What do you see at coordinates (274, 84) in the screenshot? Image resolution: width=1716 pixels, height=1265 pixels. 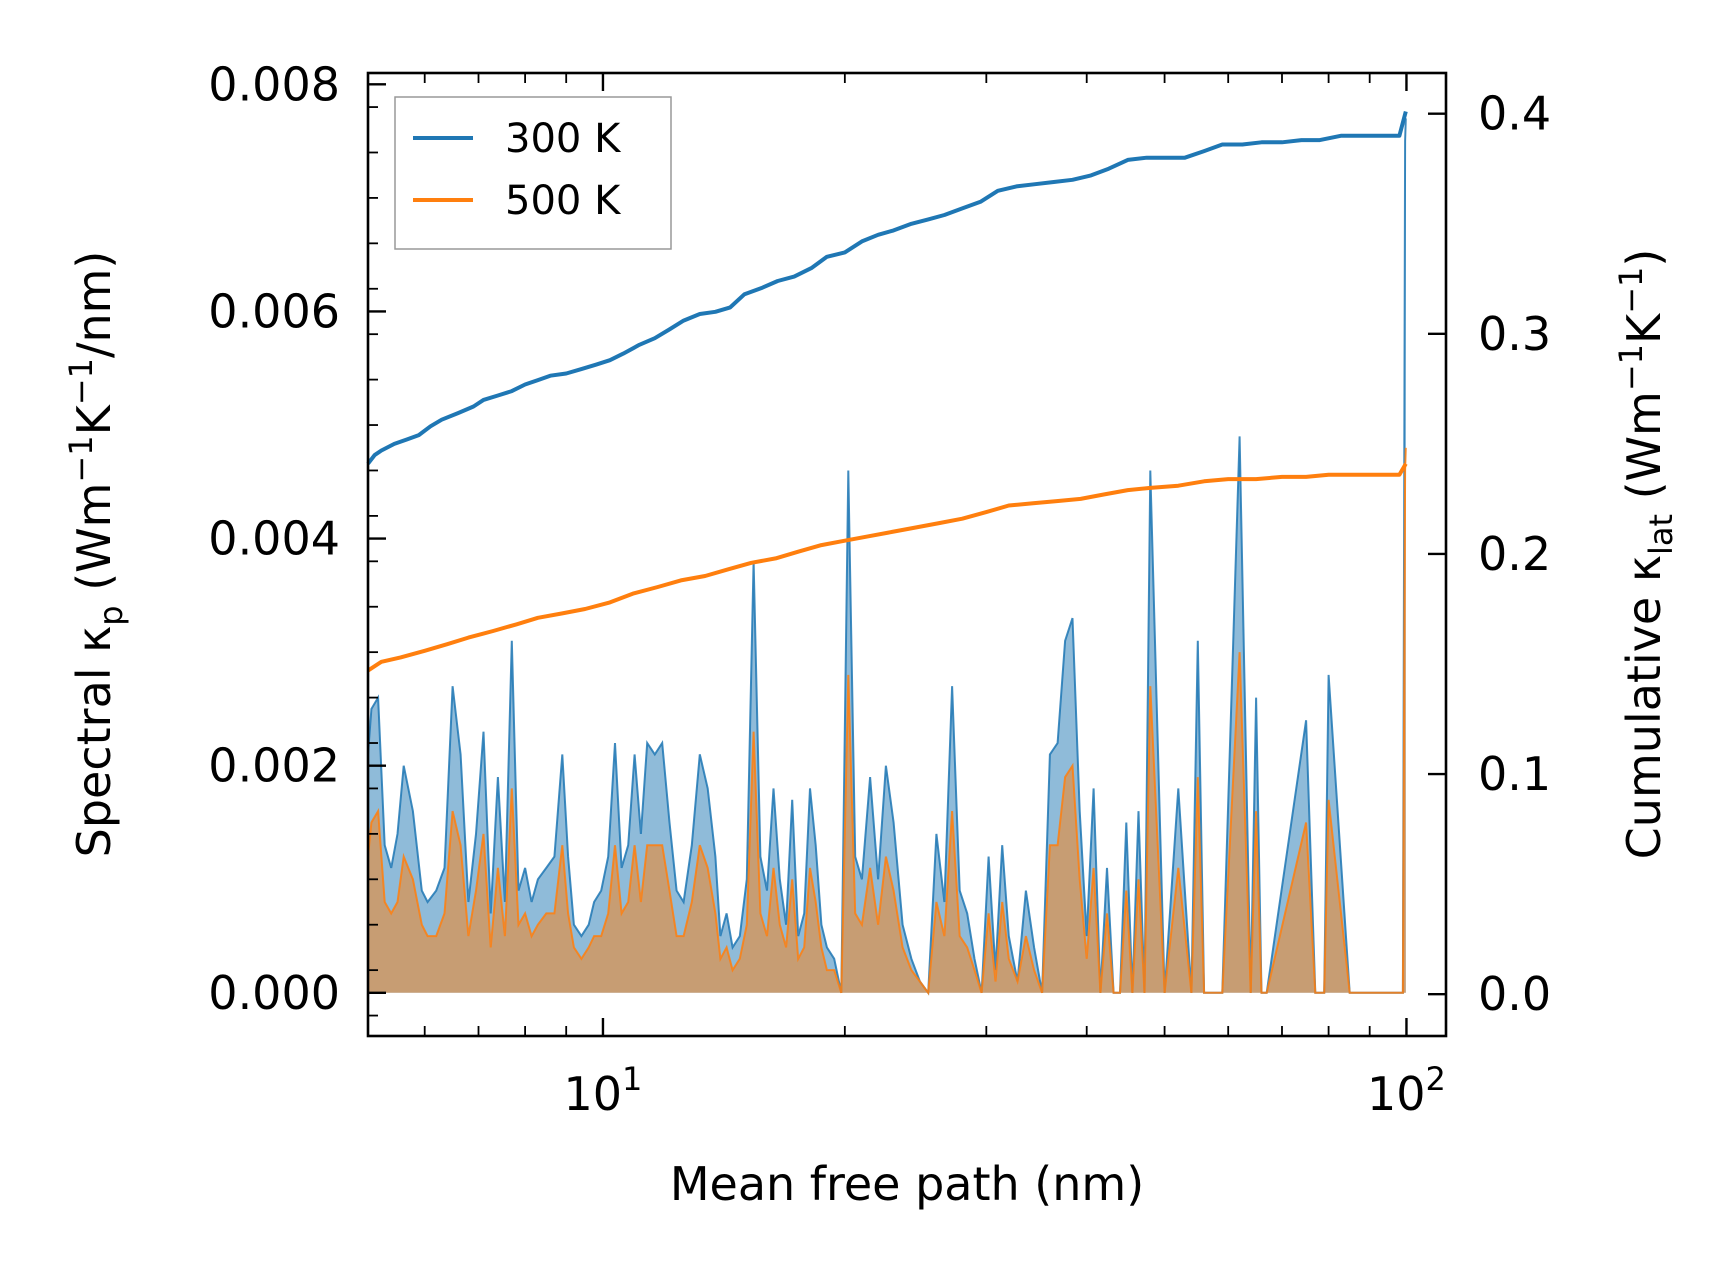 I see `left-y-tick-label: 0.008` at bounding box center [274, 84].